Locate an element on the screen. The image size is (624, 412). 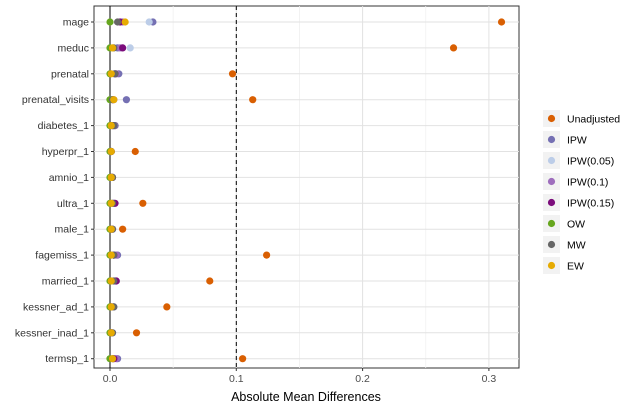
x-axis-label: Absolute Mean Differences is located at coordinates (306, 397).